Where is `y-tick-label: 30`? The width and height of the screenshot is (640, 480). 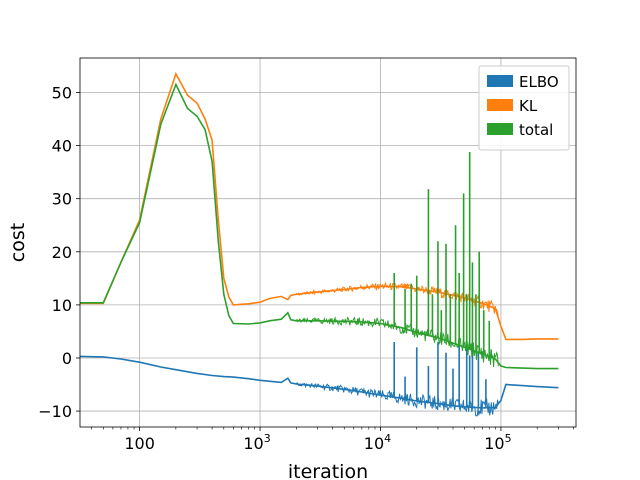 y-tick-label: 30 is located at coordinates (62, 199).